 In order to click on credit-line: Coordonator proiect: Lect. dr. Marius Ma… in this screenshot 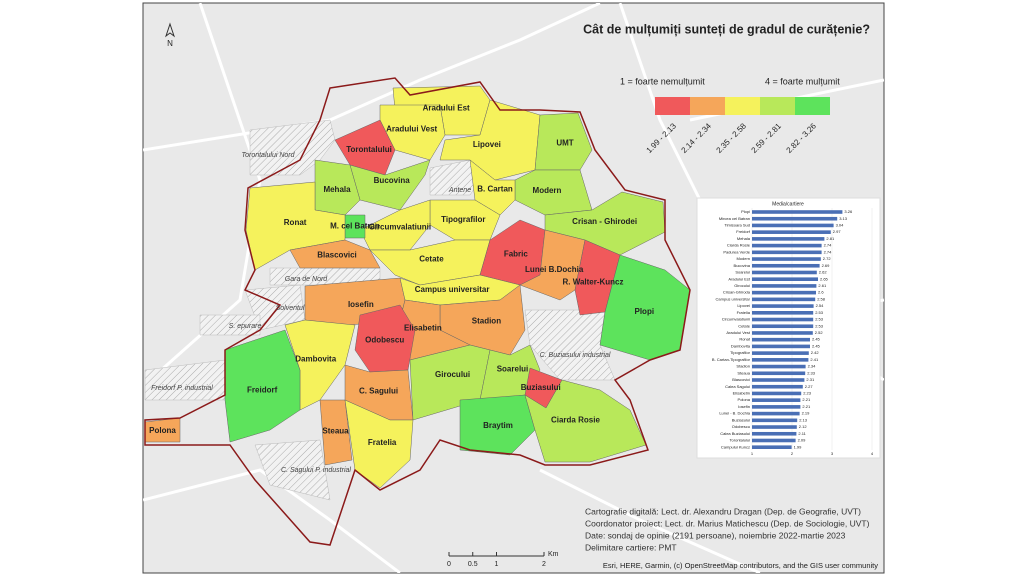, I will do `click(727, 523)`.